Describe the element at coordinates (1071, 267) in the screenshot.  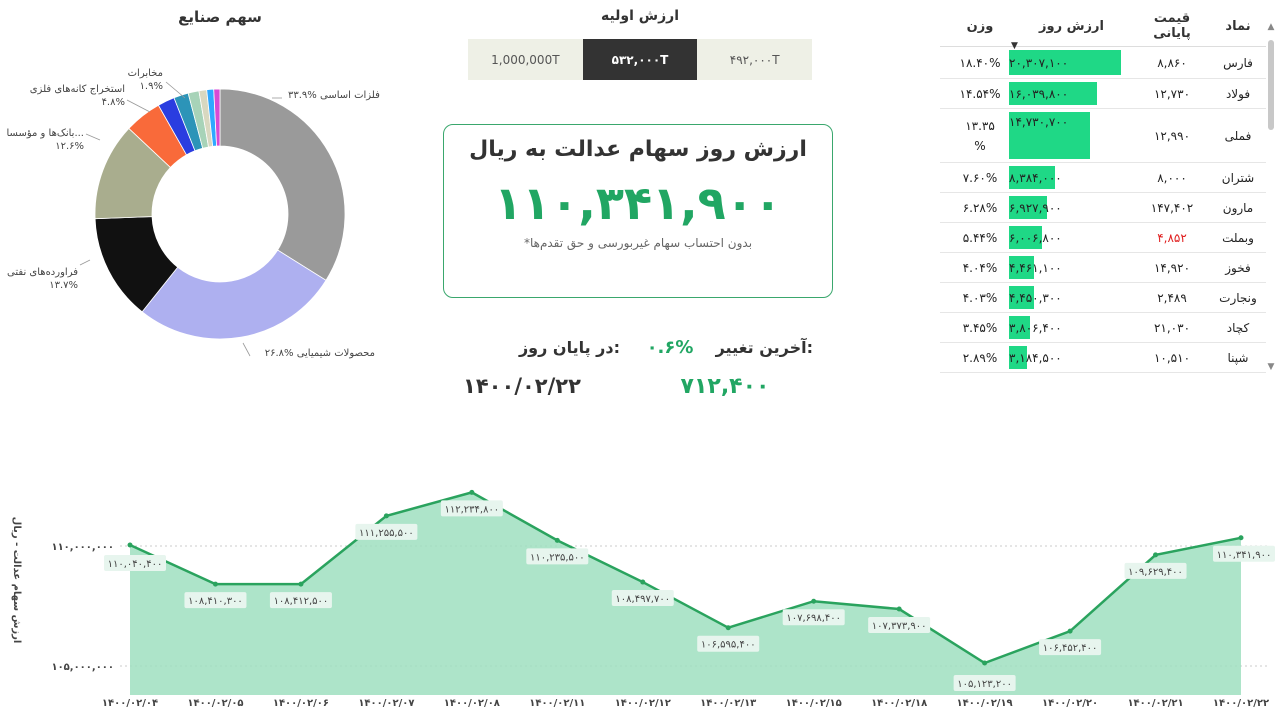
I see `cell-value: ۴,۴۶۱,۱۰۰` at that location.